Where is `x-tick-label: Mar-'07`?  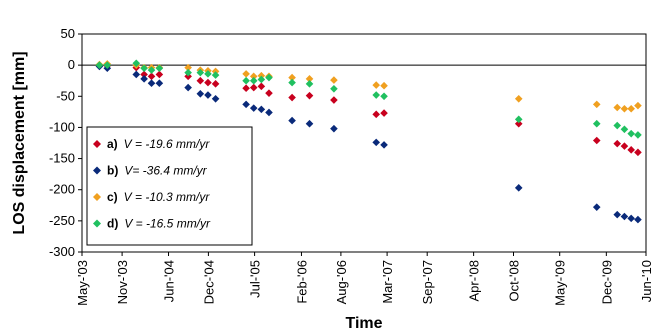 x-tick-label: Mar-'07 is located at coordinates (387, 282).